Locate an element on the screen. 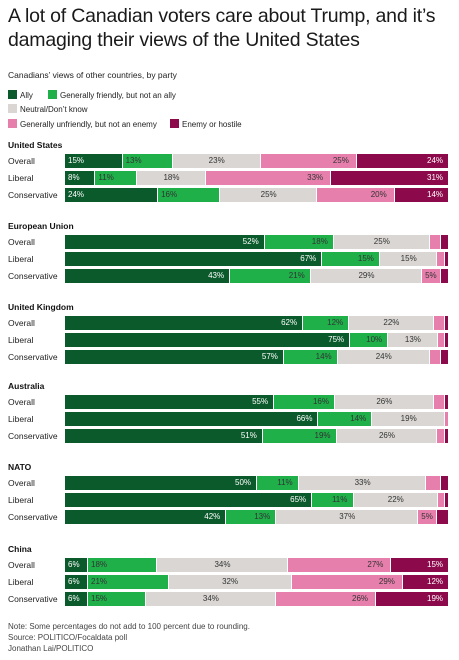 This screenshot has height=660, width=459. data-label: 23% is located at coordinates (216, 160).